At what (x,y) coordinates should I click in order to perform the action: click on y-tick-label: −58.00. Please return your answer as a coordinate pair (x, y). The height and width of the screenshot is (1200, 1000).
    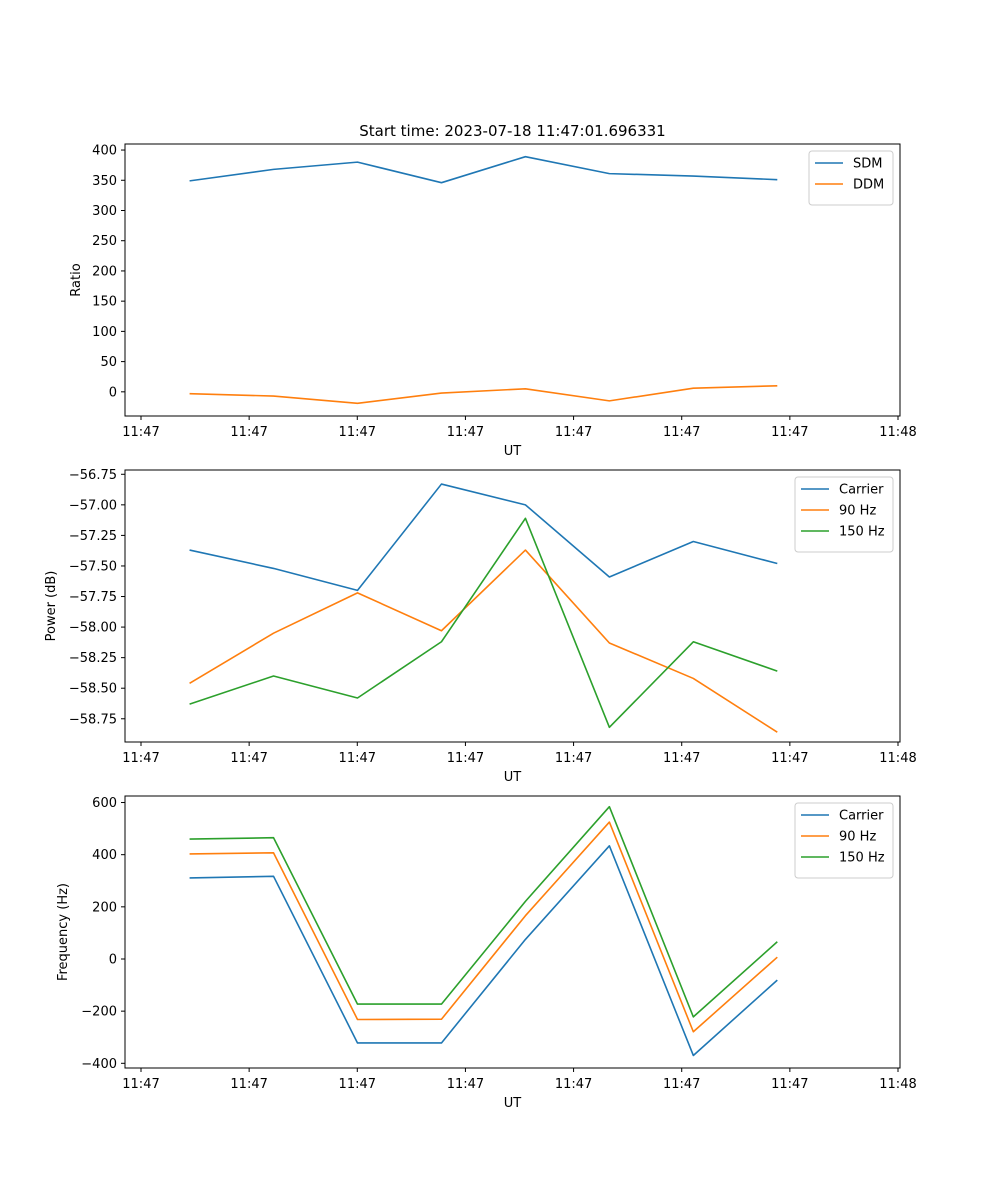
    Looking at the image, I should click on (93, 628).